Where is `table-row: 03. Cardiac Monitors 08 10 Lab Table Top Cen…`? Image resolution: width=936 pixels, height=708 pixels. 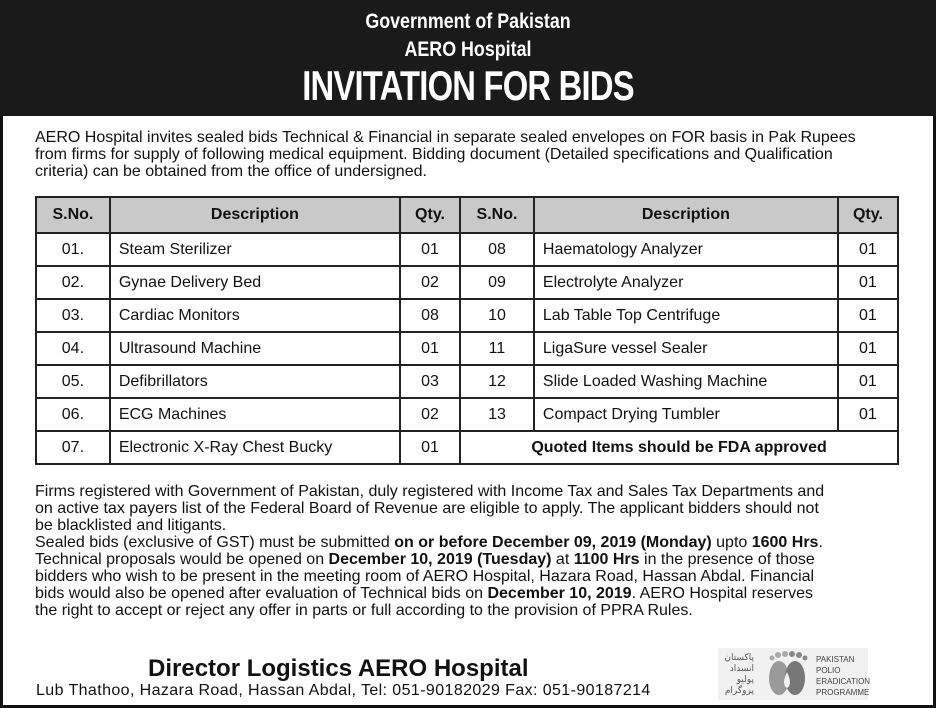 table-row: 03. Cardiac Monitors 08 10 Lab Table Top Cen… is located at coordinates (467, 315).